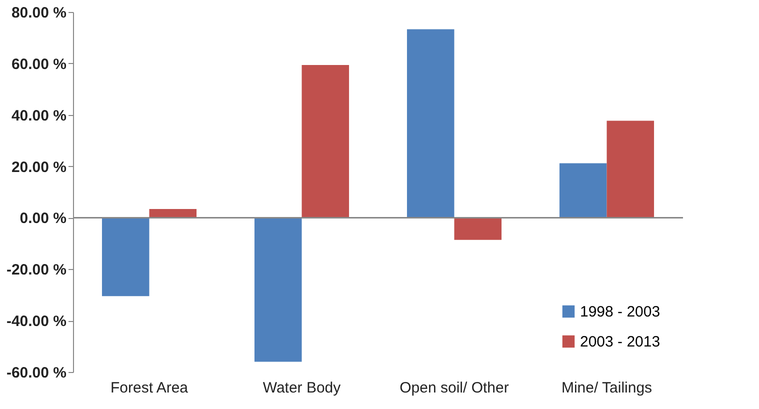  What do you see at coordinates (38, 64) in the screenshot?
I see `y-tick-label: 60.00 %` at bounding box center [38, 64].